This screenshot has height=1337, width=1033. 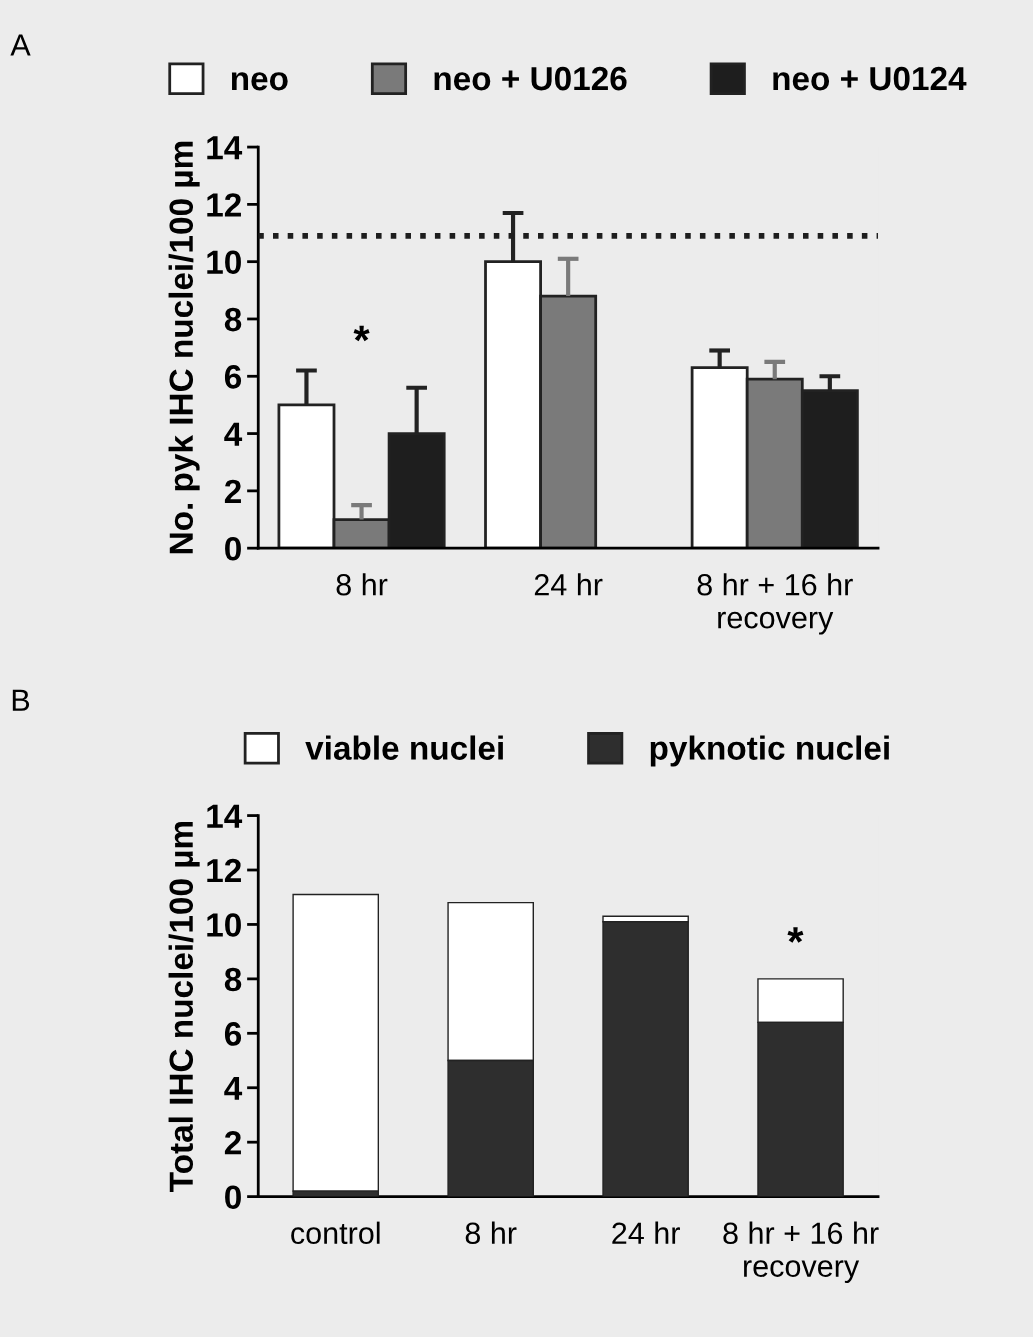 What do you see at coordinates (769, 751) in the screenshot?
I see `legend-label: pyknotic nuclei` at bounding box center [769, 751].